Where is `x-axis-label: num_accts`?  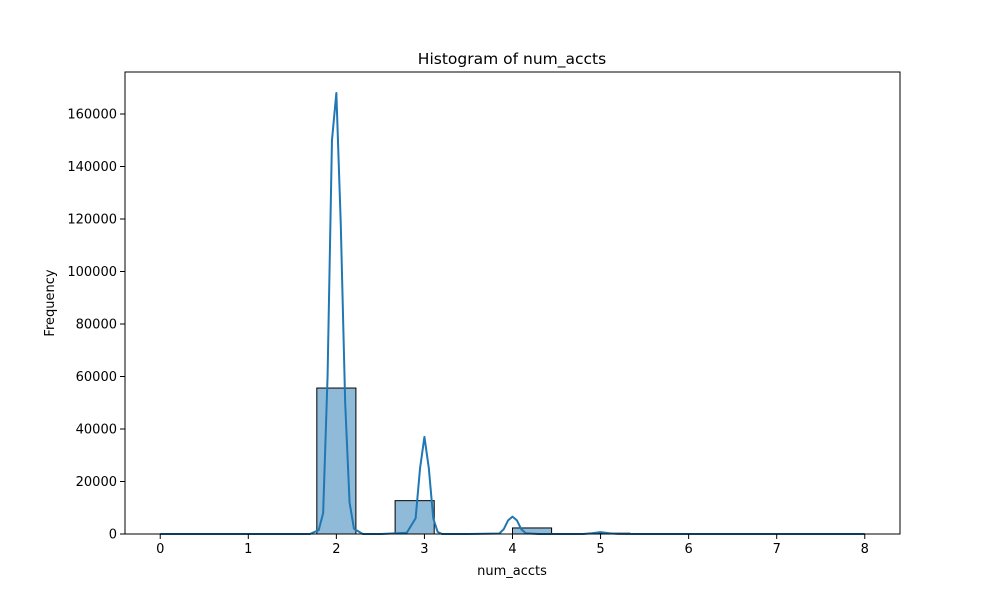 x-axis-label: num_accts is located at coordinates (512, 571).